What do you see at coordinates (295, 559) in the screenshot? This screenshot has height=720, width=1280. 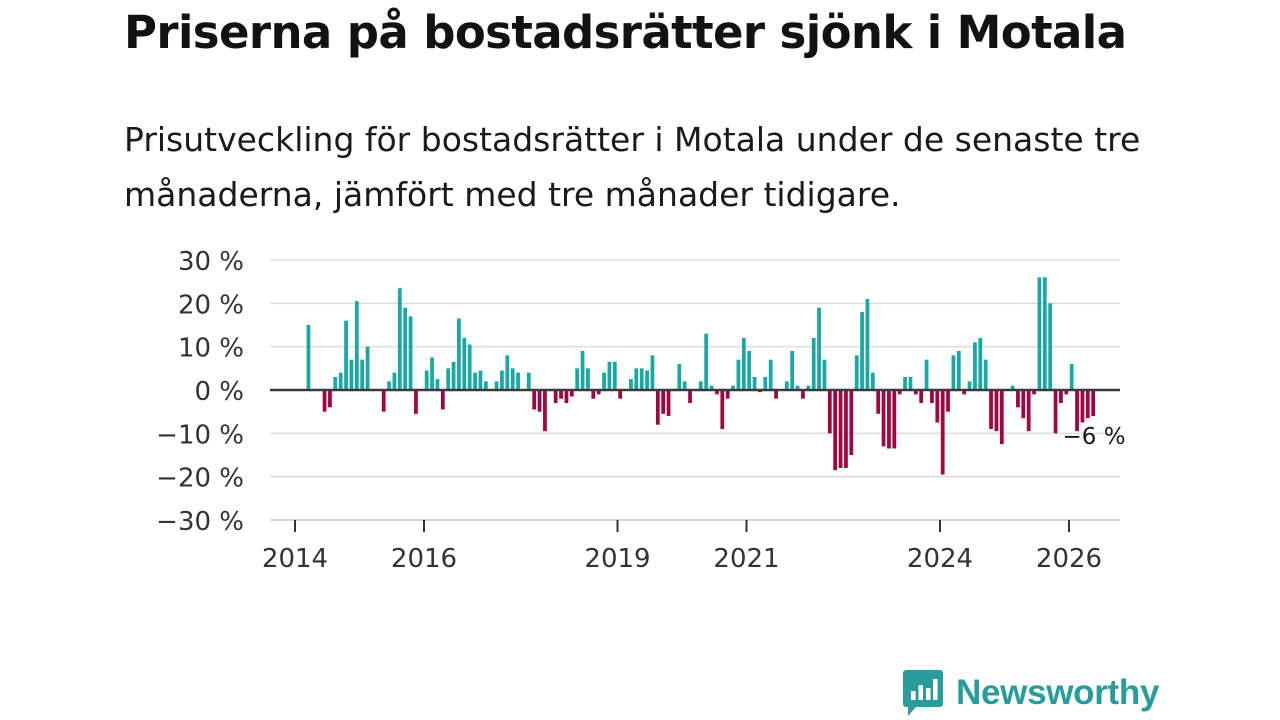 I see `x-tick-label: 2014` at bounding box center [295, 559].